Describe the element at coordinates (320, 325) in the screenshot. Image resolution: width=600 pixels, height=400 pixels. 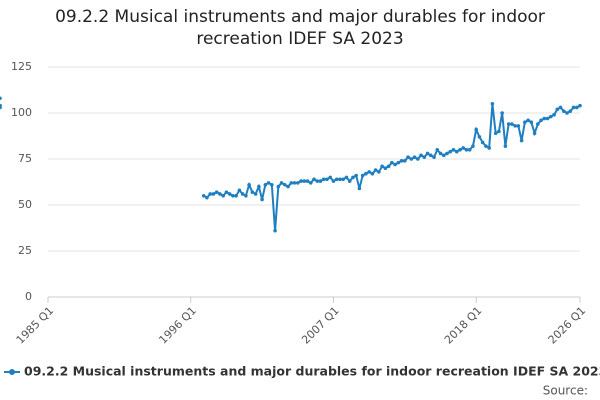
I see `x-tick-label: 2007 Q1` at that location.